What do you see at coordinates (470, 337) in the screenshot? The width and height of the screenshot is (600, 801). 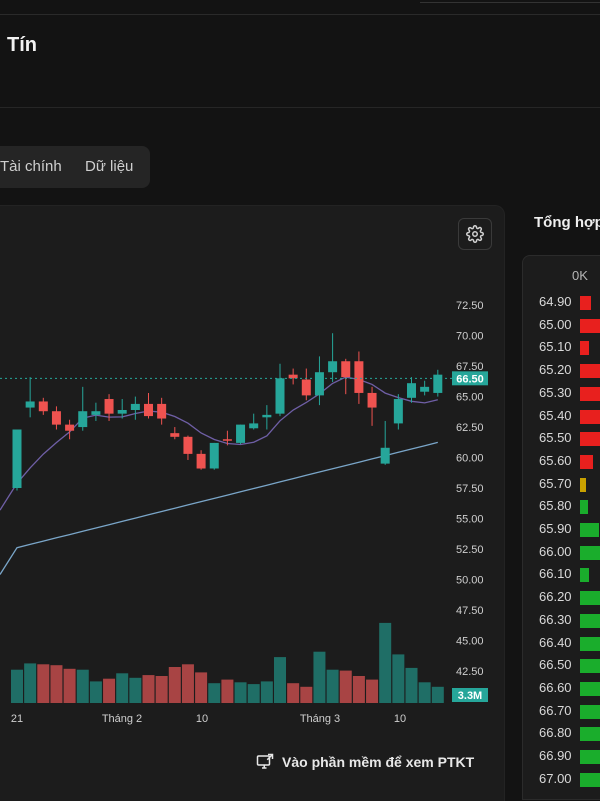 I see `y-tick-label: 70.00` at bounding box center [470, 337].